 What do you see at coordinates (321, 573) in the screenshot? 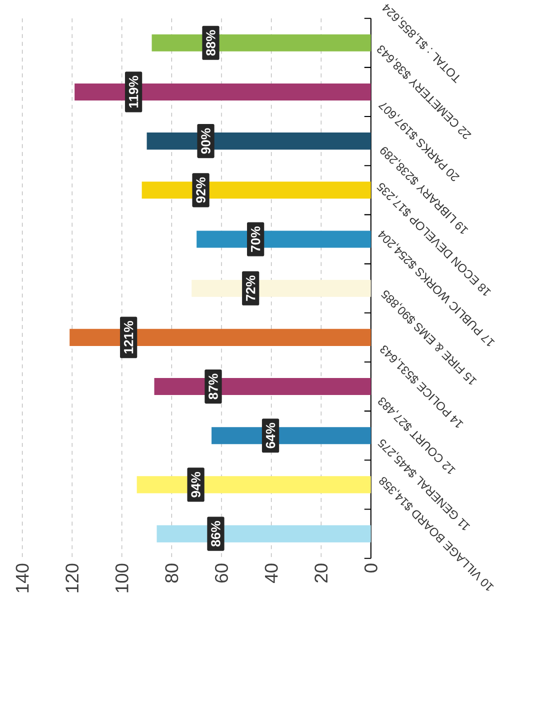
I see `x-tick-label: 20` at bounding box center [321, 573].